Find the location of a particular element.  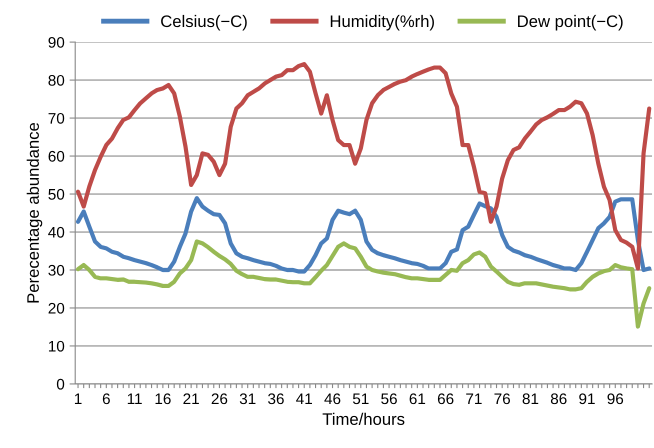

legend-label: Celsius(−C) is located at coordinates (204, 22).